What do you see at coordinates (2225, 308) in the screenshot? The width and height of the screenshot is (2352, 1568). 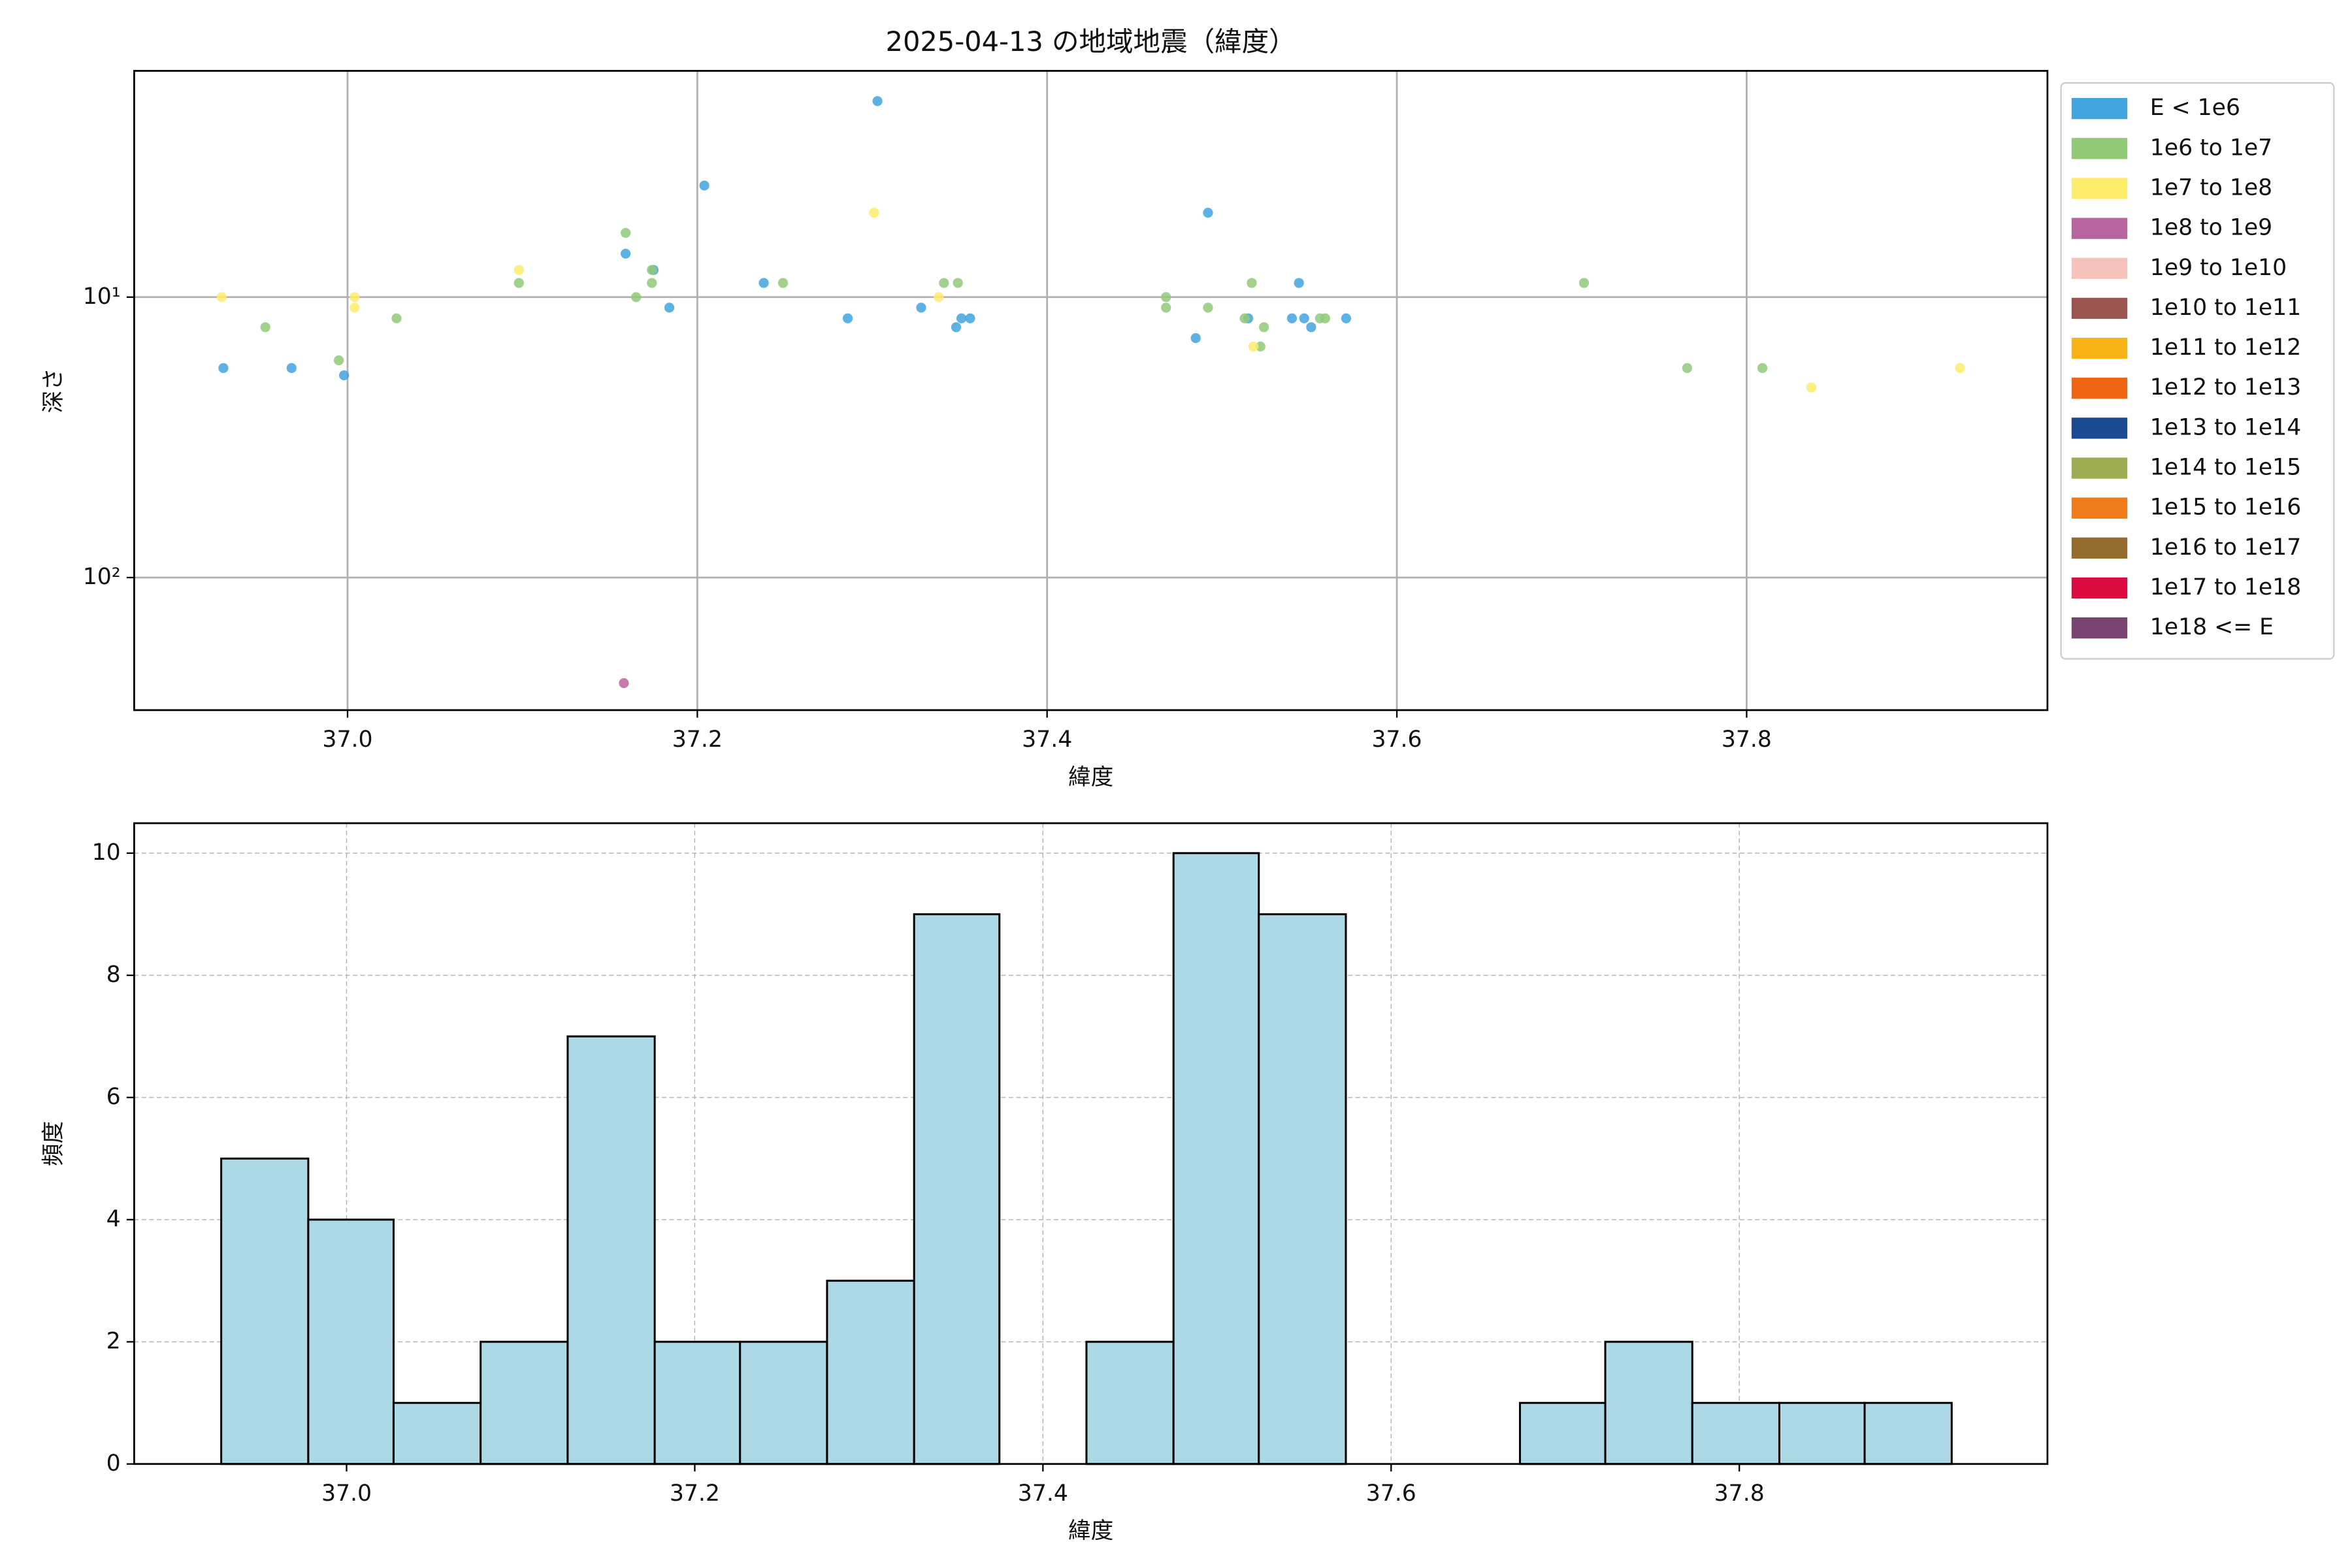 I see `legend-label: 1e10 to 1e11` at bounding box center [2225, 308].